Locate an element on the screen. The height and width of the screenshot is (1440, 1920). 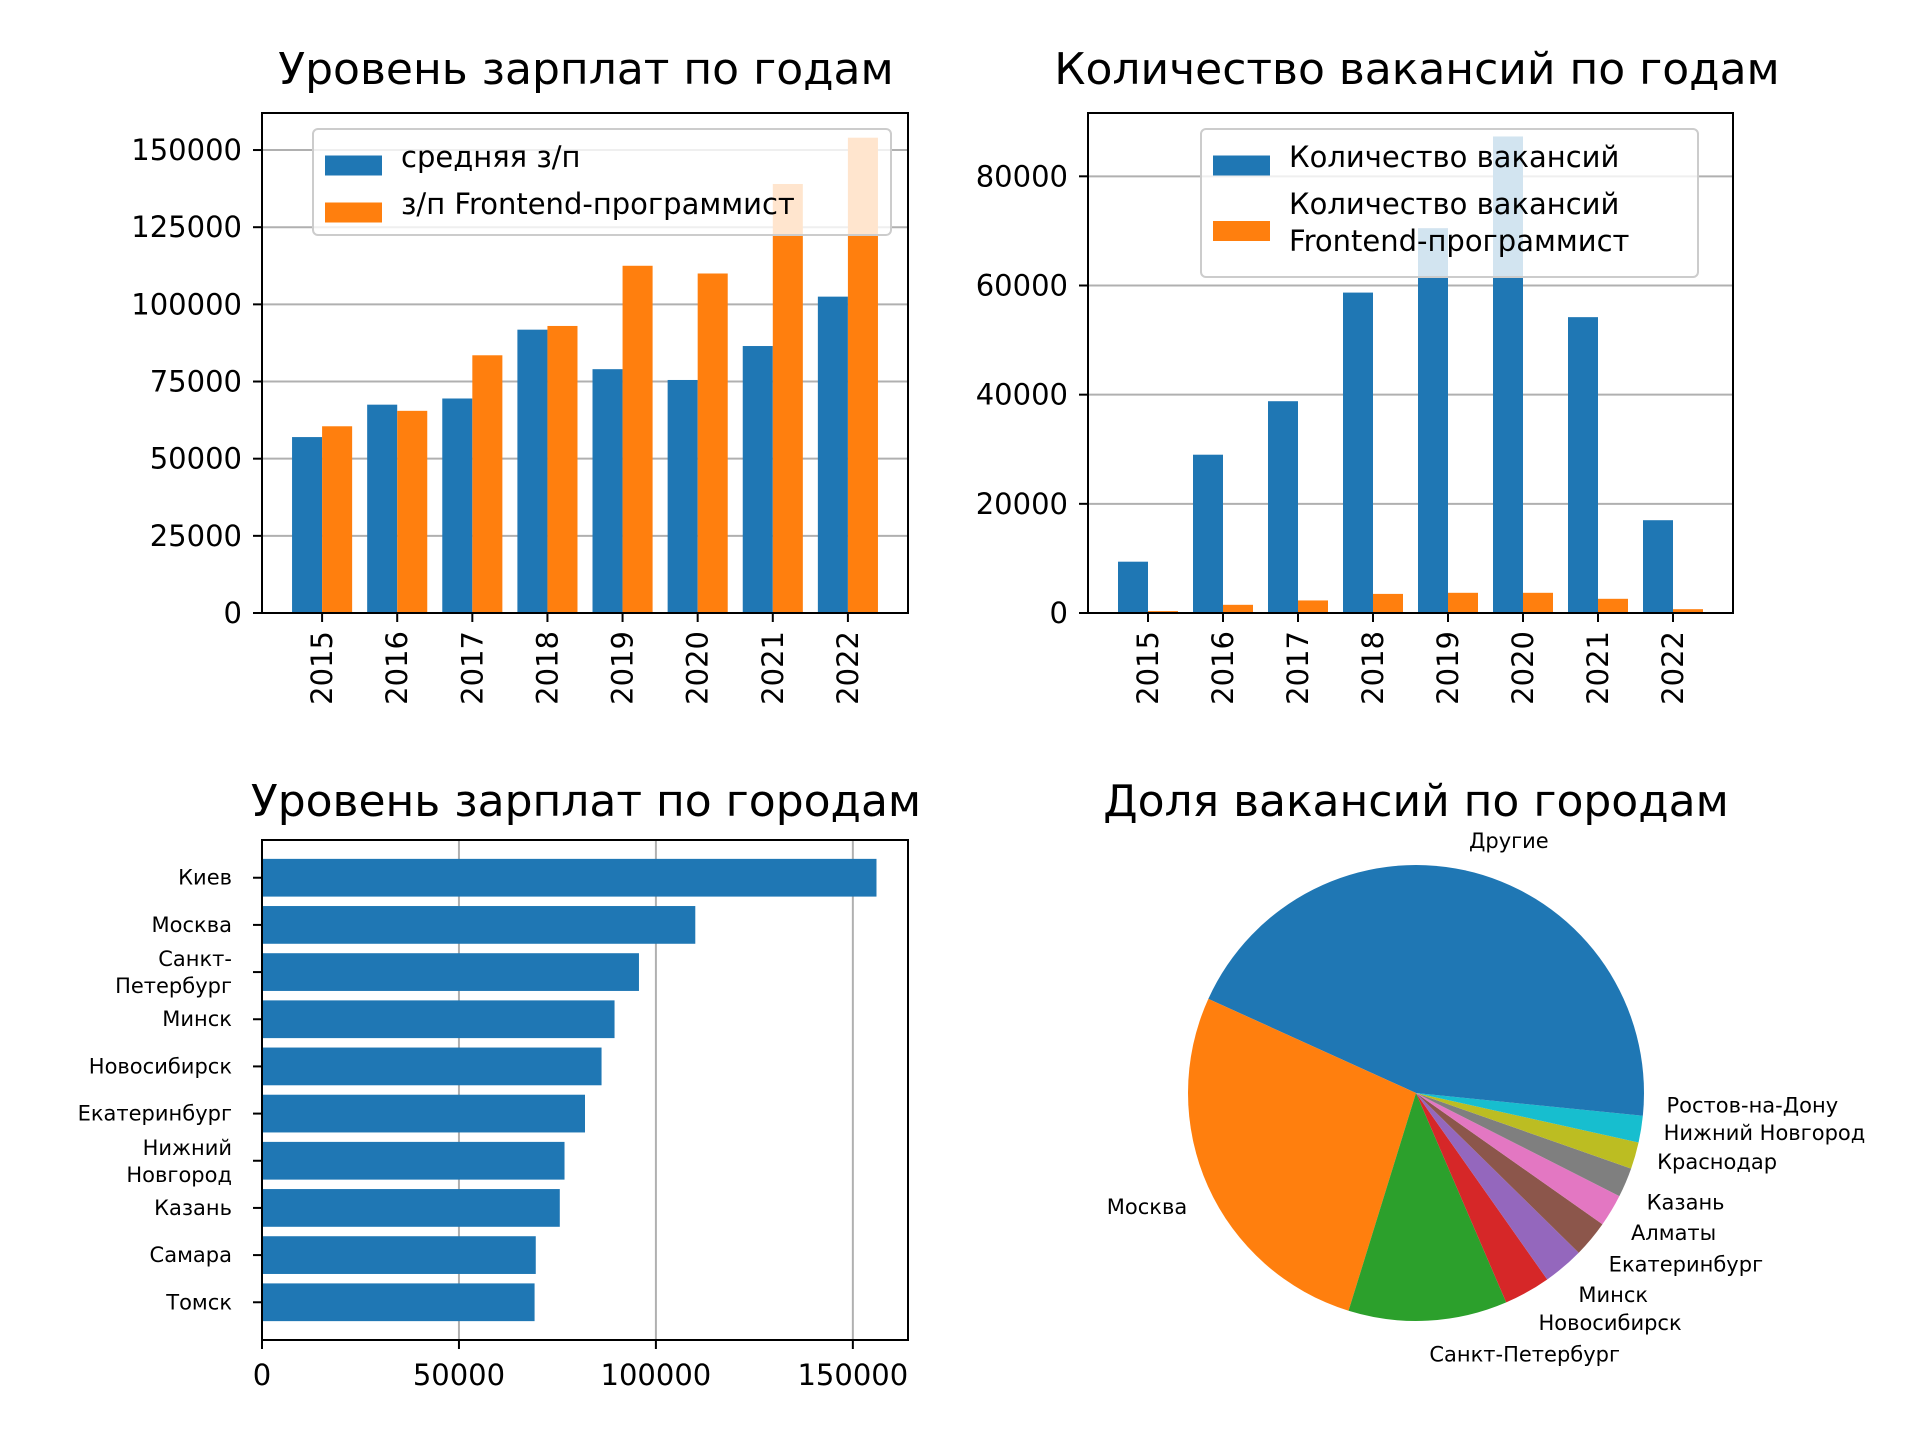
y-tick-label: Петербург is located at coordinates (173, 986).